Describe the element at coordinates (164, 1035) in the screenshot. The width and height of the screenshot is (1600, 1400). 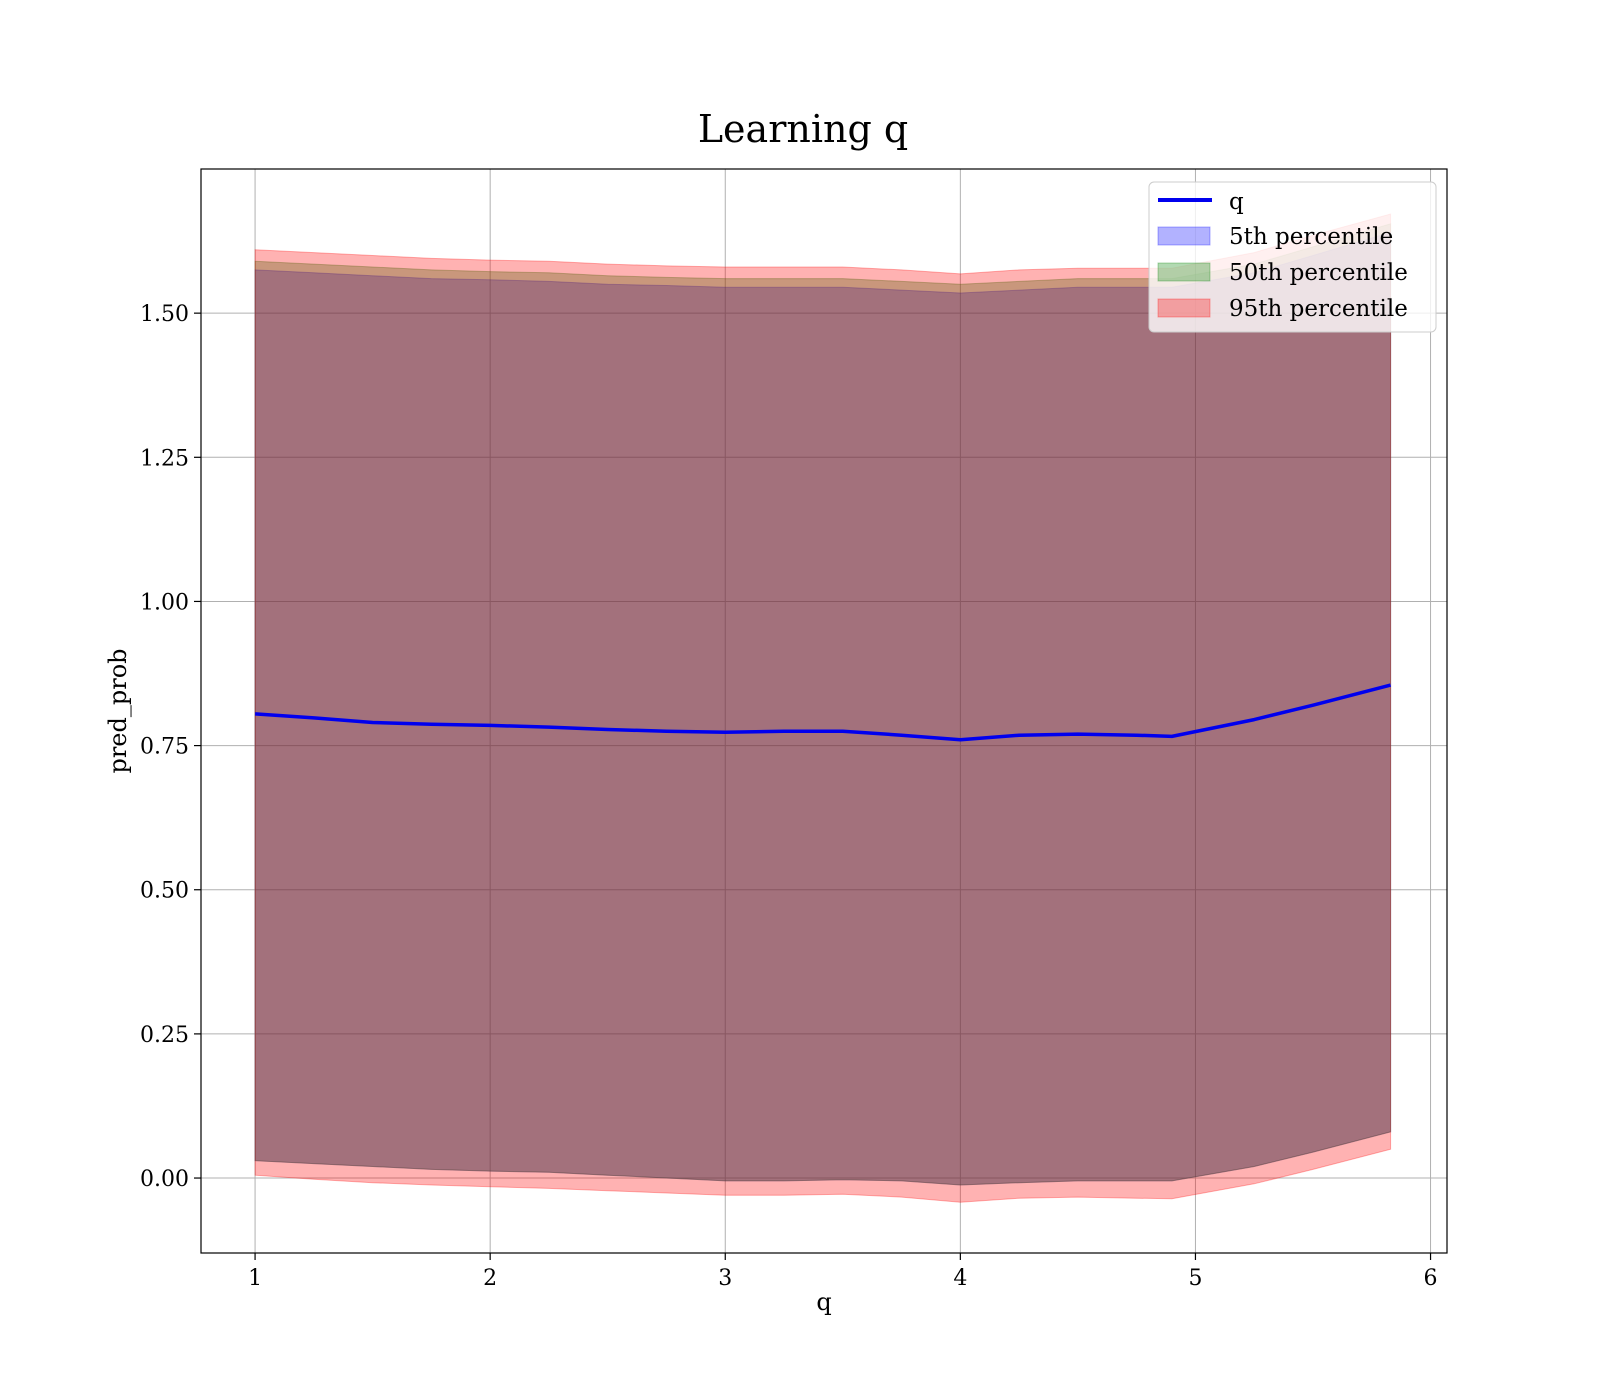
I see `y-tick-label: 0.25` at that location.